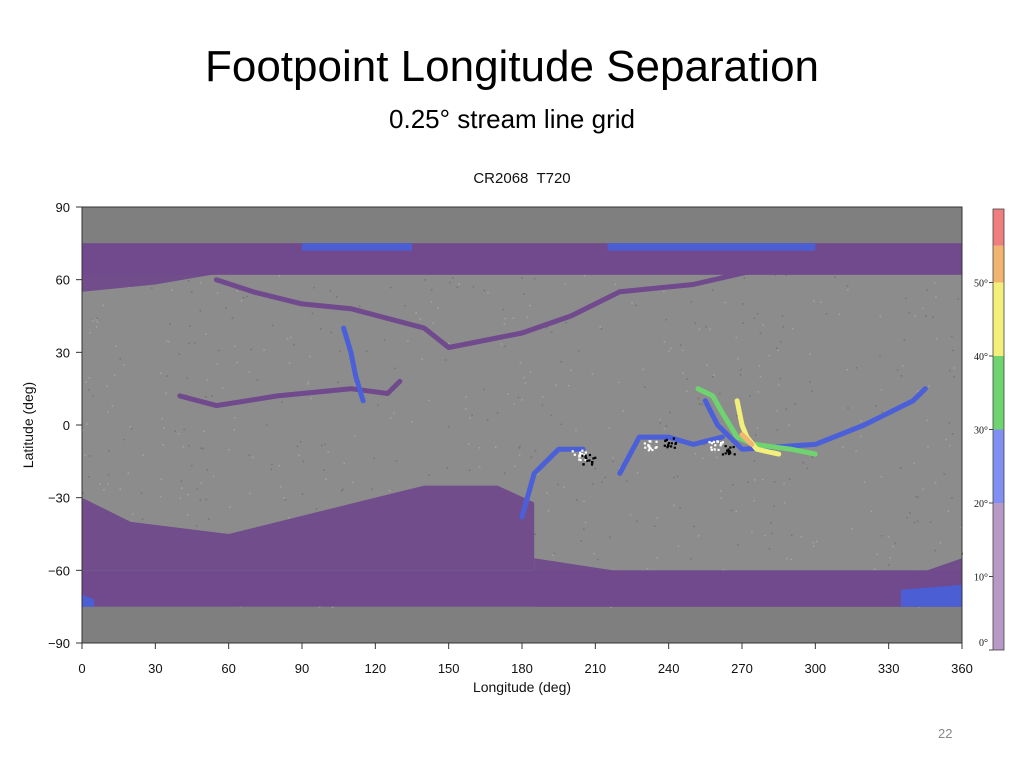  What do you see at coordinates (981, 578) in the screenshot?
I see `colorbar-tick-label: 10°` at bounding box center [981, 578].